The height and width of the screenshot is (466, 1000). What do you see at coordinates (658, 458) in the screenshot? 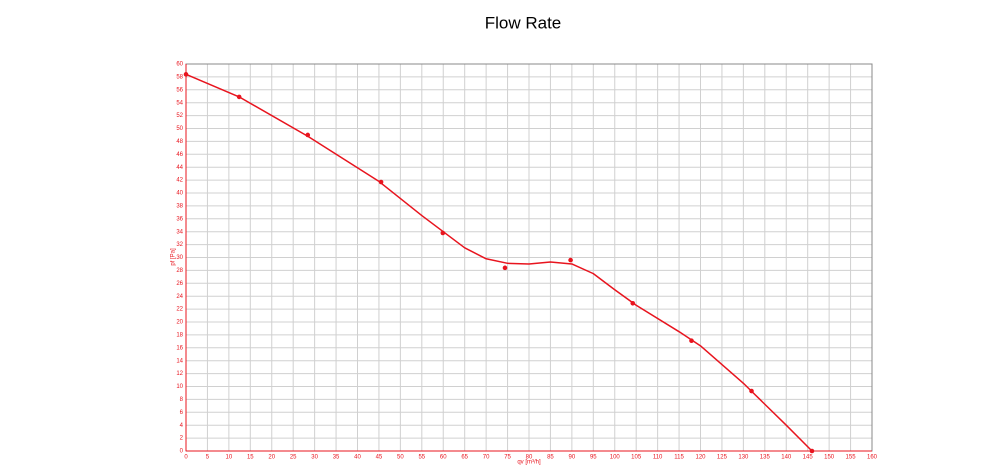
I see `x-tick-label: 110` at bounding box center [658, 458].